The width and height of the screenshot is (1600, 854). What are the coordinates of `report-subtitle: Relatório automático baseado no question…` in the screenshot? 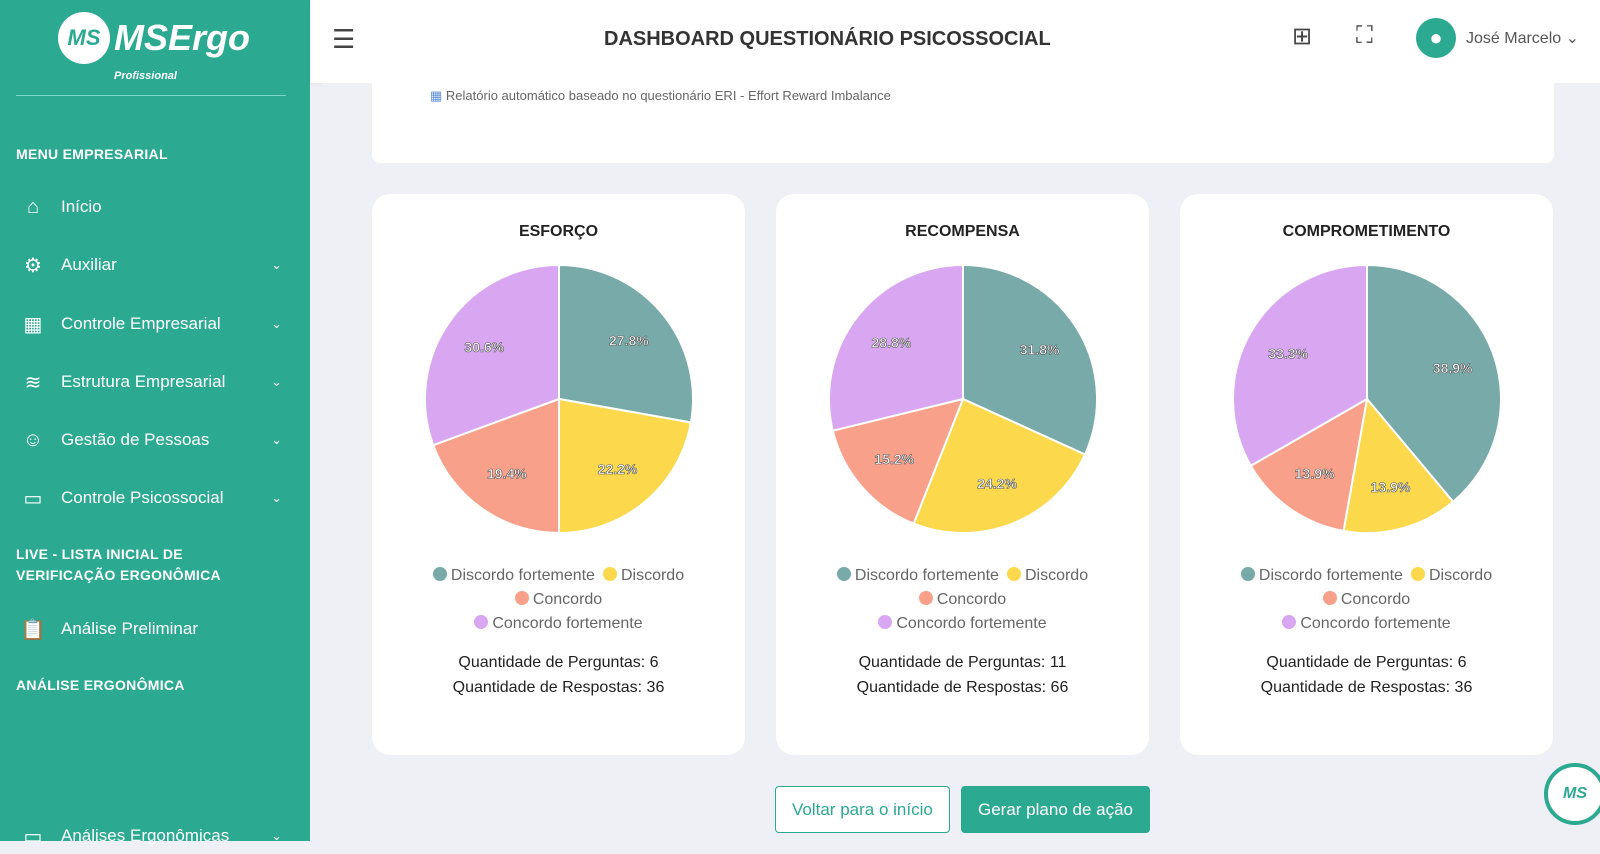 It's located at (668, 95).